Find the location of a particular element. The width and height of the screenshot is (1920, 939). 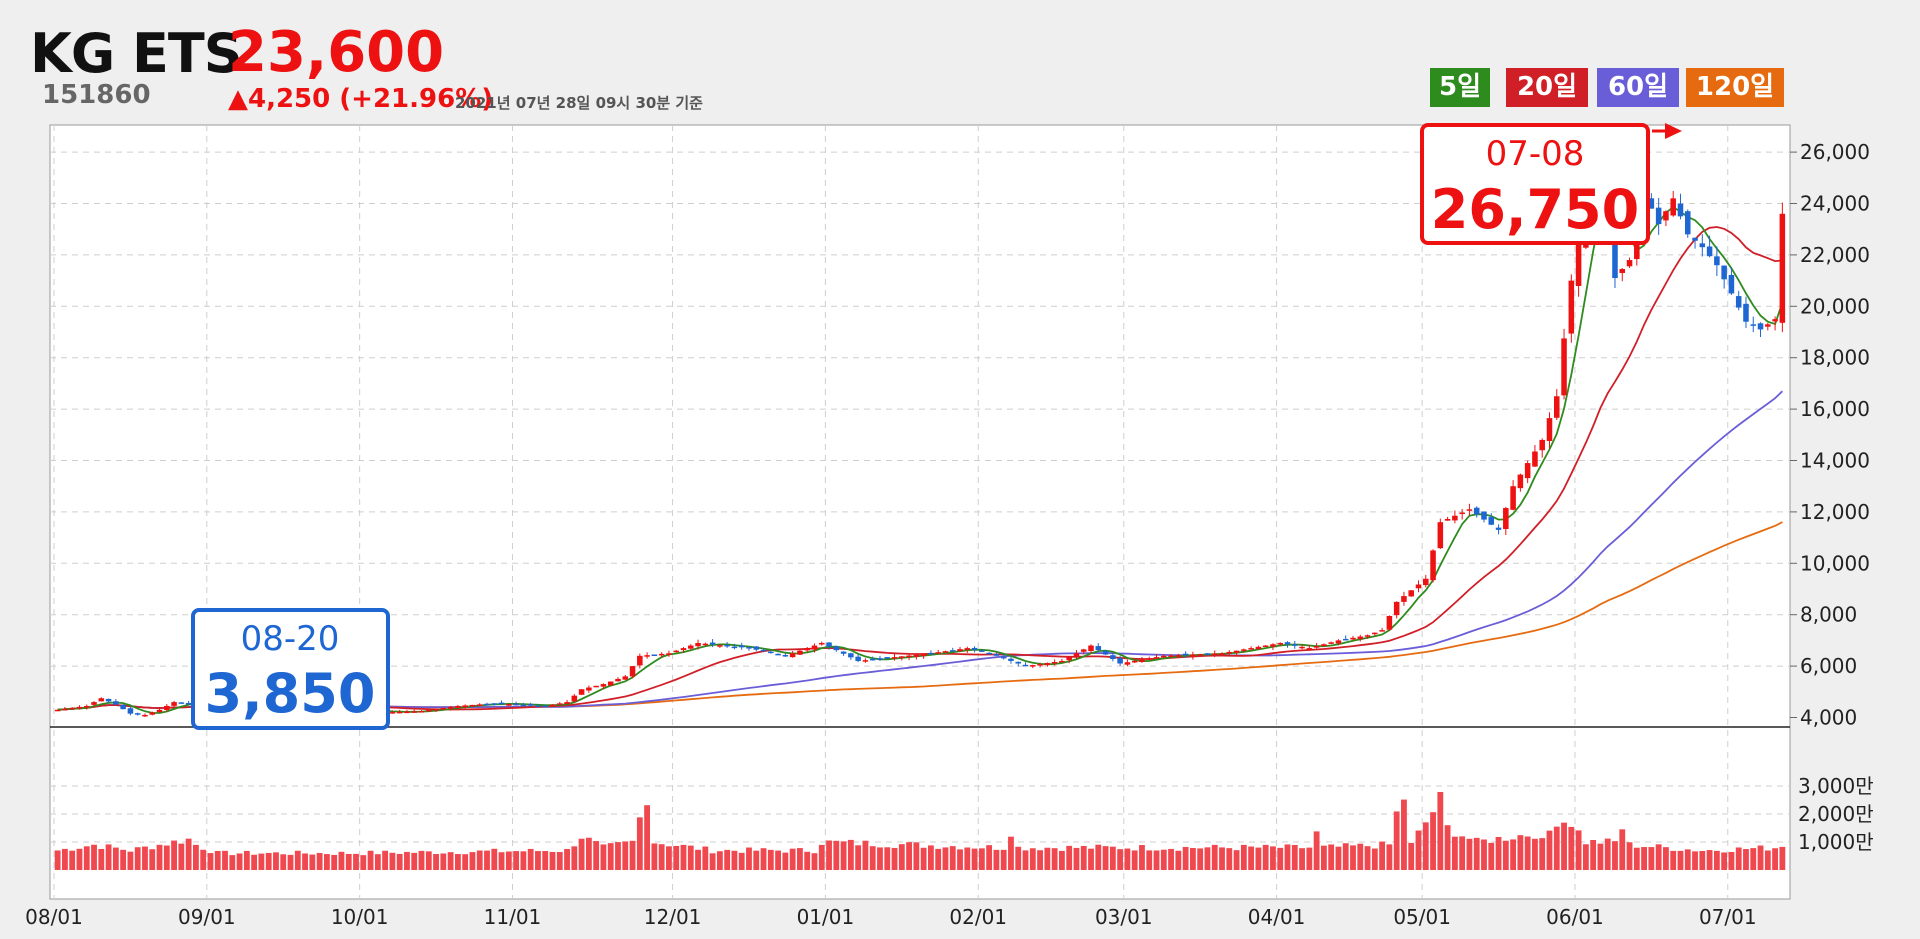

price-tick-label: 24,000 is located at coordinates (1835, 204).